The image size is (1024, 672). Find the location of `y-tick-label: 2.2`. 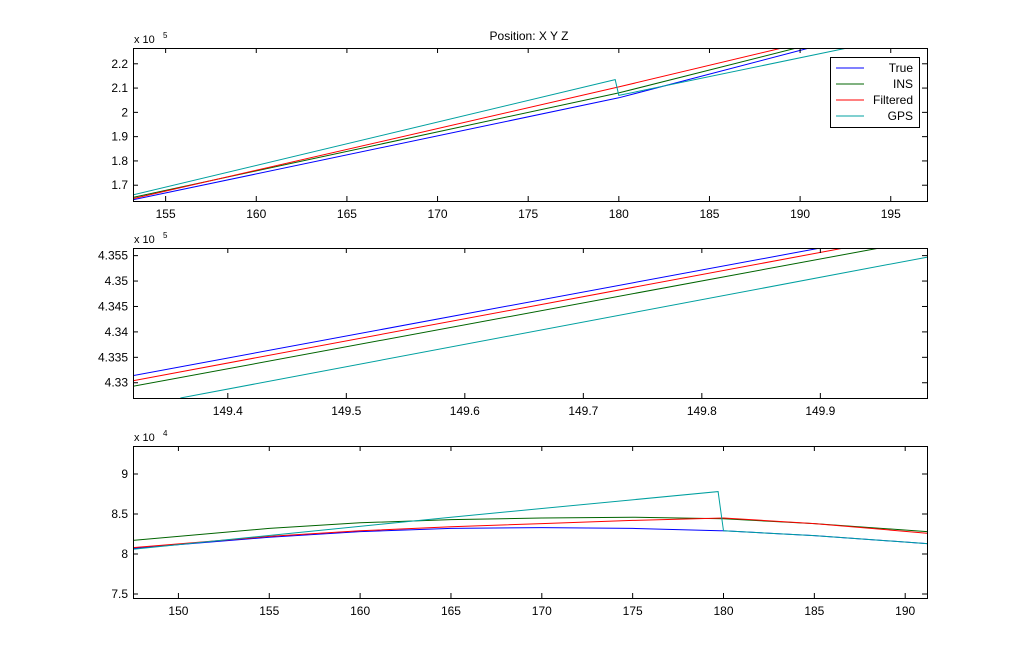

y-tick-label: 2.2 is located at coordinates (119, 64).